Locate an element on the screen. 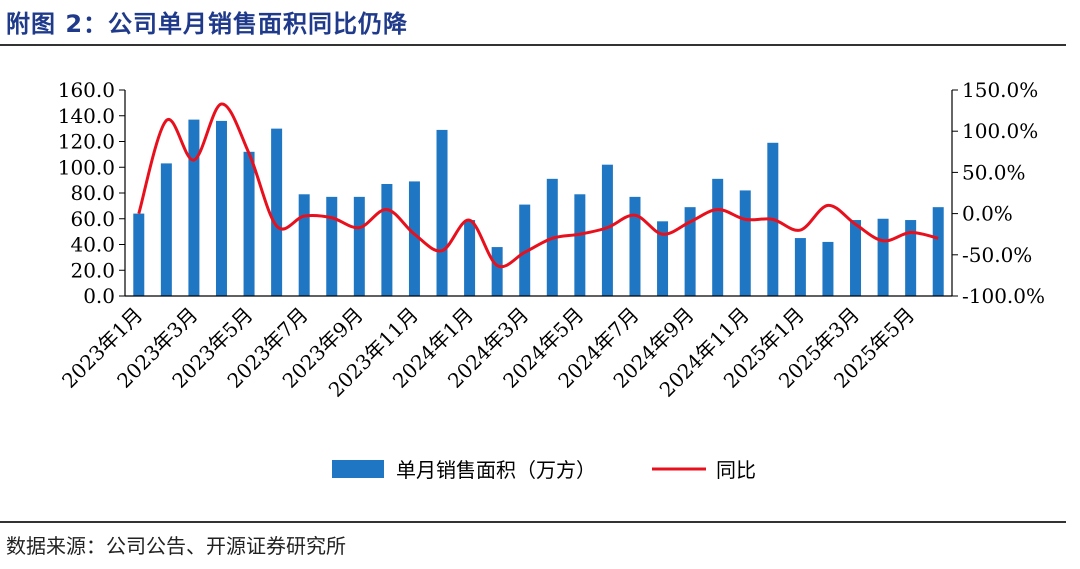  left-tick-label: 40.0 is located at coordinates (92, 245).